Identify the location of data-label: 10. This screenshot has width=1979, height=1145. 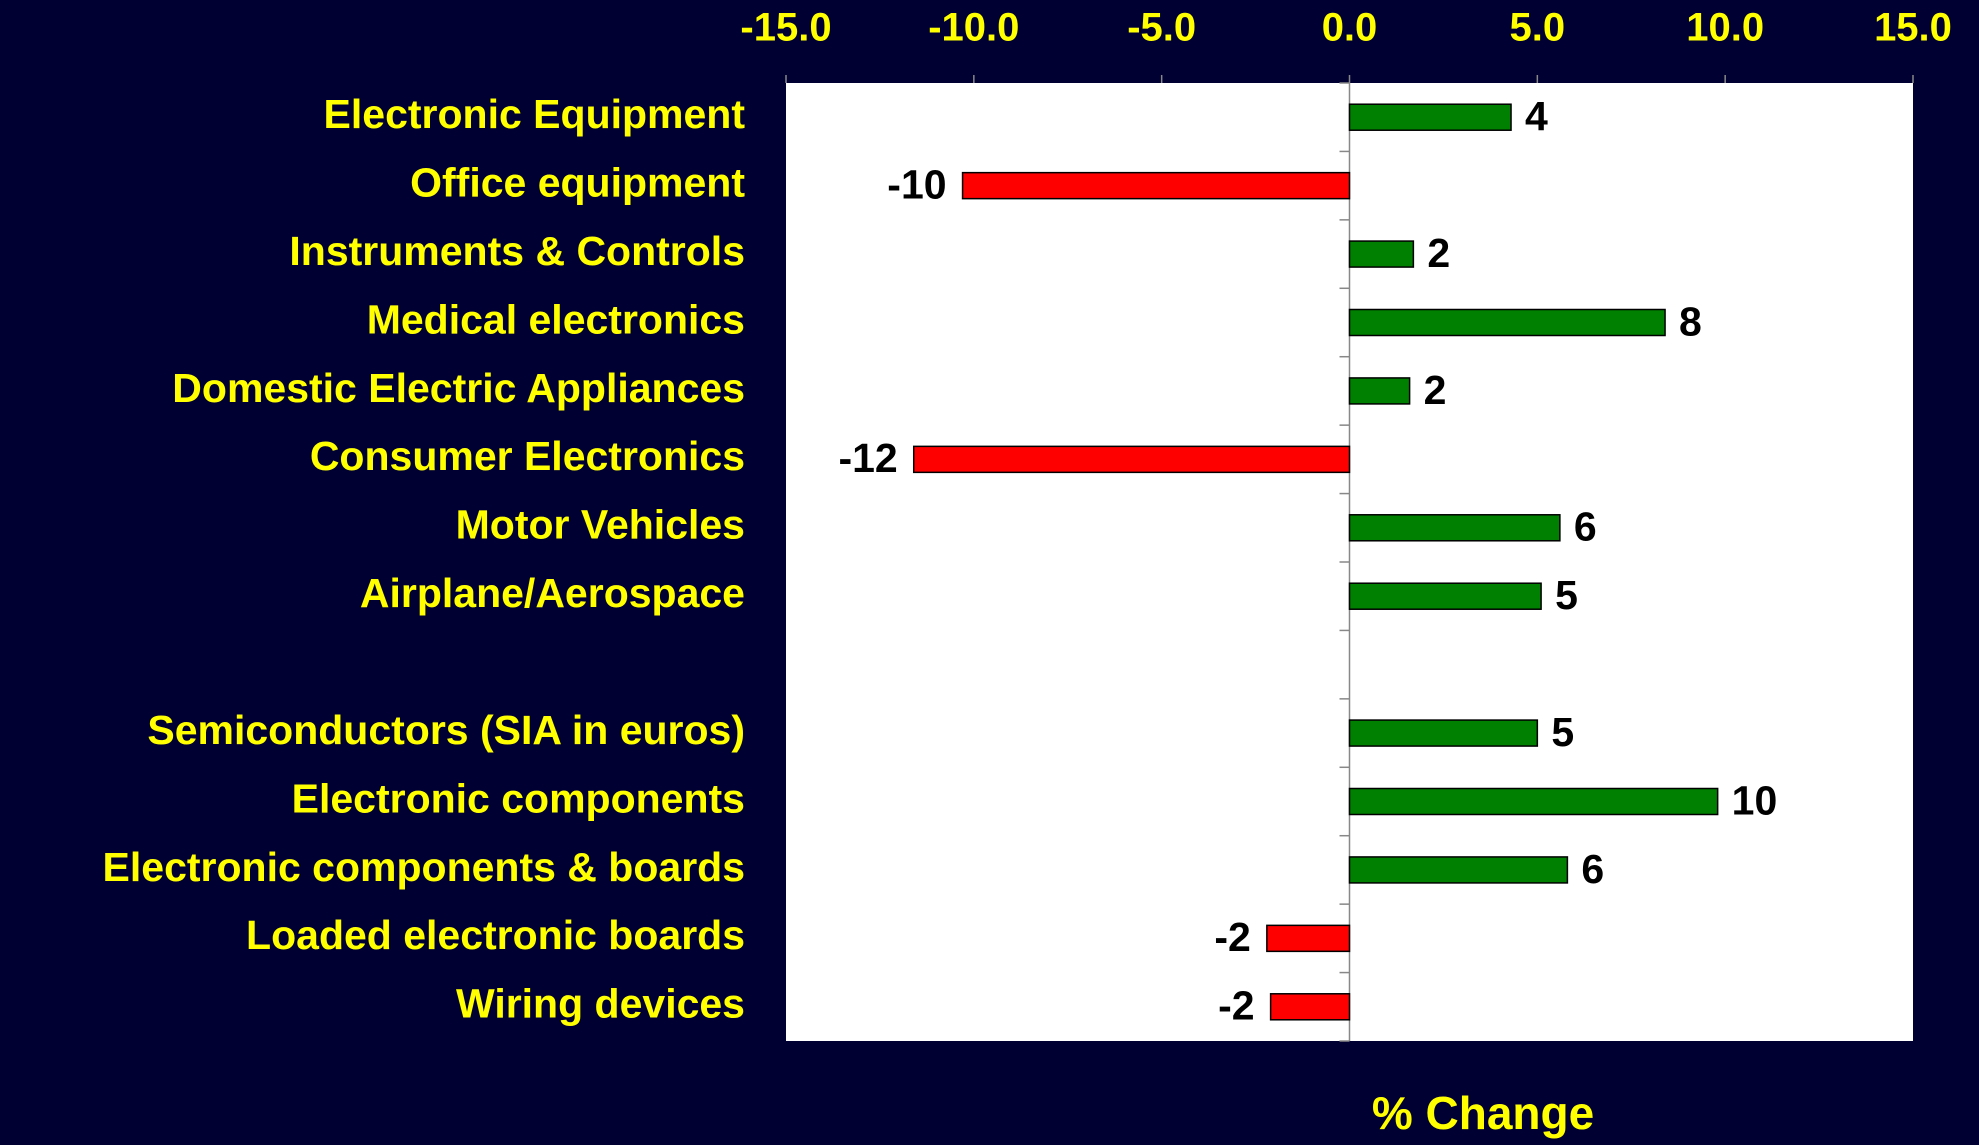
(1755, 800).